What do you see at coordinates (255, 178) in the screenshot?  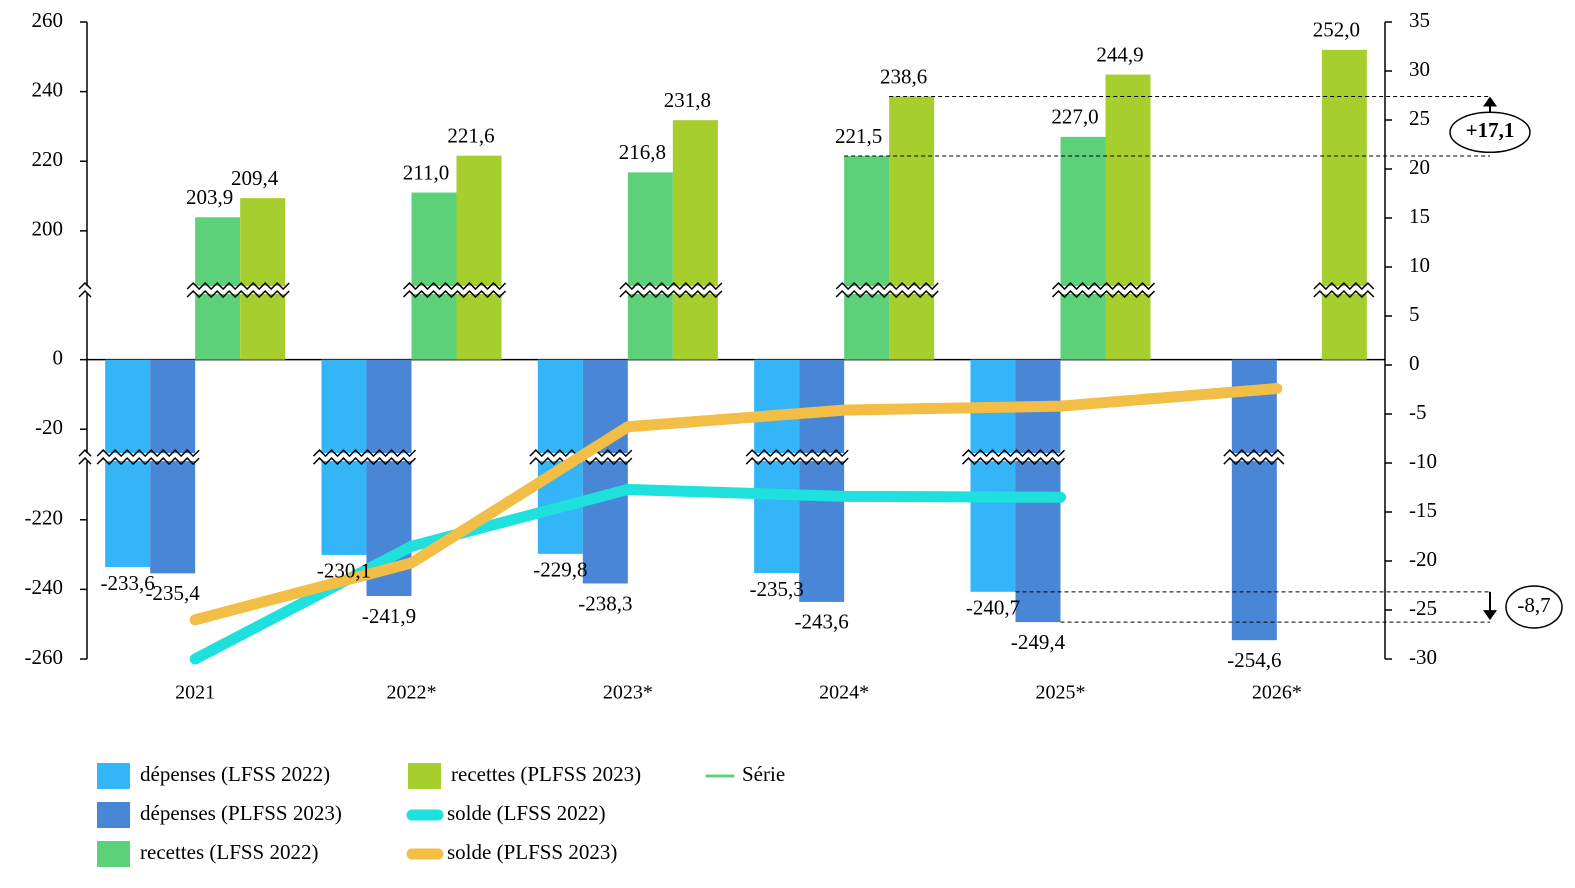 I see `value-label: 209,4` at bounding box center [255, 178].